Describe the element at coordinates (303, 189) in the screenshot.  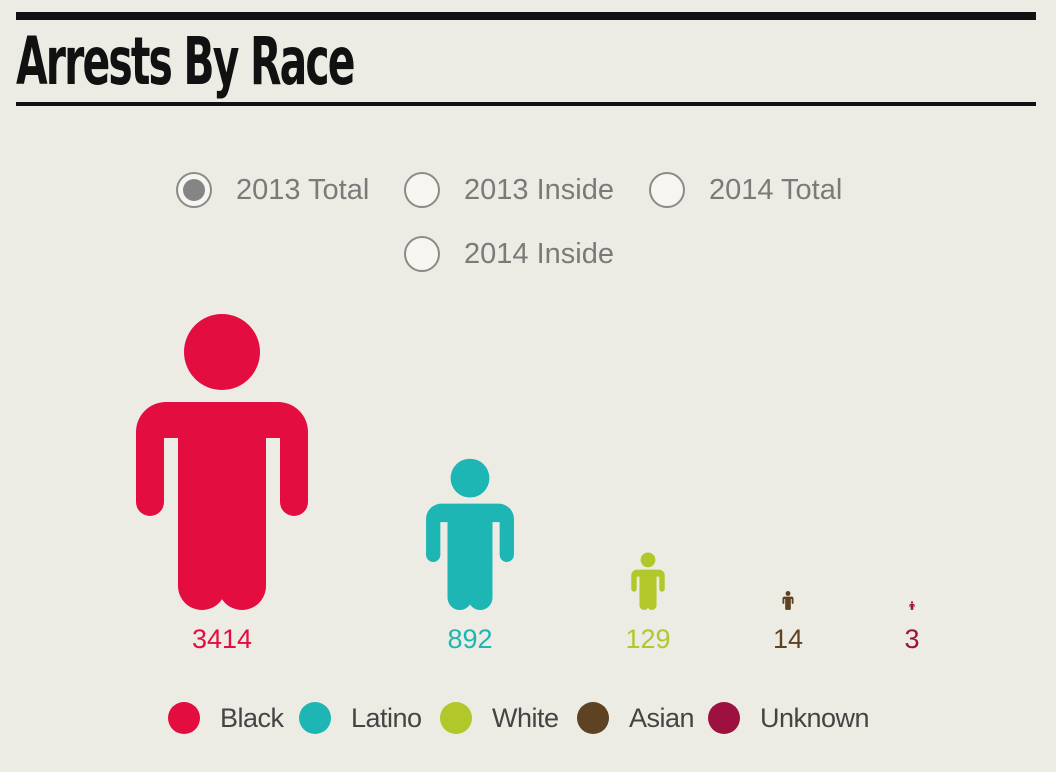
I see `radio-label: 2013 Total` at that location.